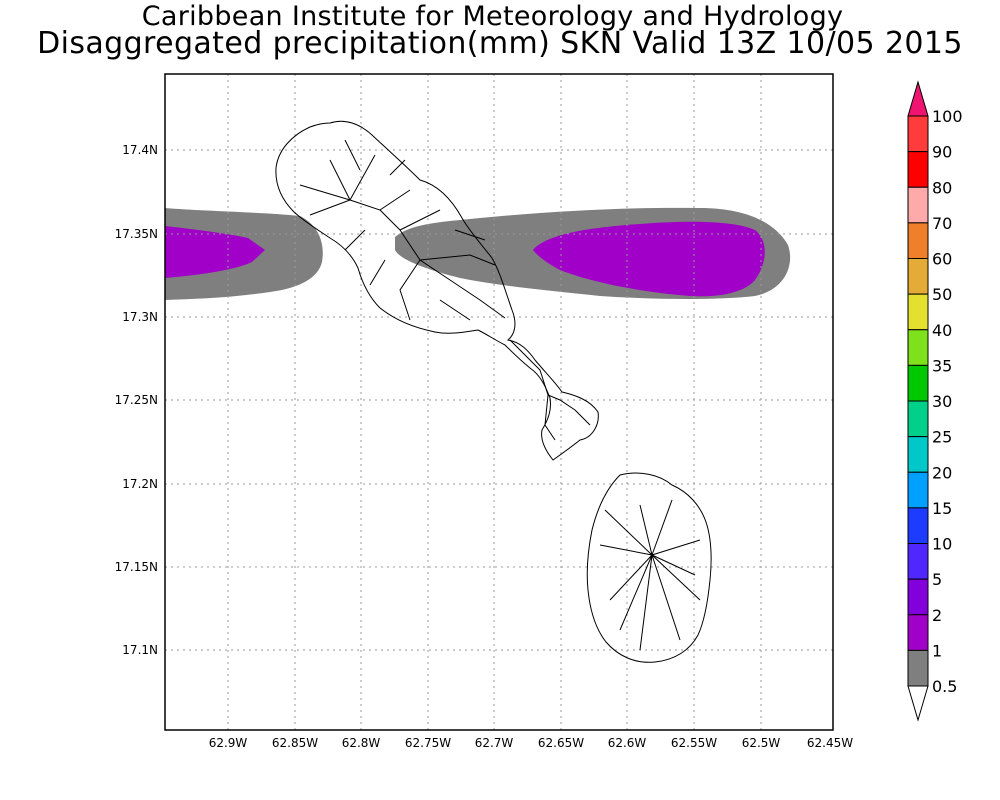 The height and width of the screenshot is (800, 1000). What do you see at coordinates (437, 290) in the screenshot?
I see `island-st-kitts` at bounding box center [437, 290].